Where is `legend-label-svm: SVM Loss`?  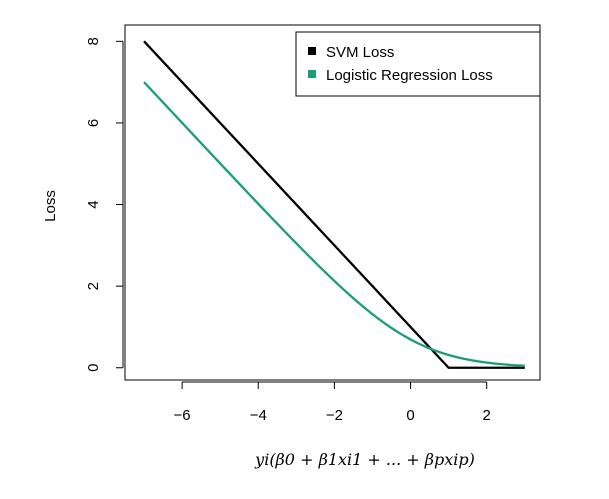 legend-label-svm: SVM Loss is located at coordinates (360, 52).